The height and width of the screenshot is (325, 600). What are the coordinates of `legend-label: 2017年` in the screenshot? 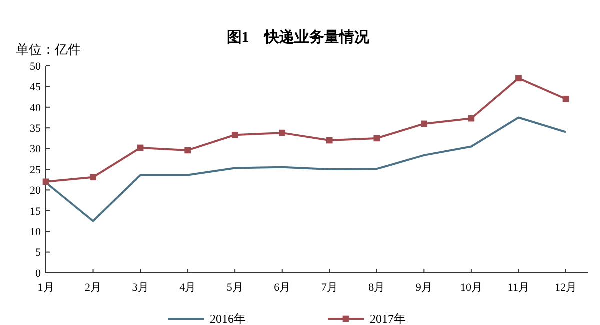 It's located at (388, 318).